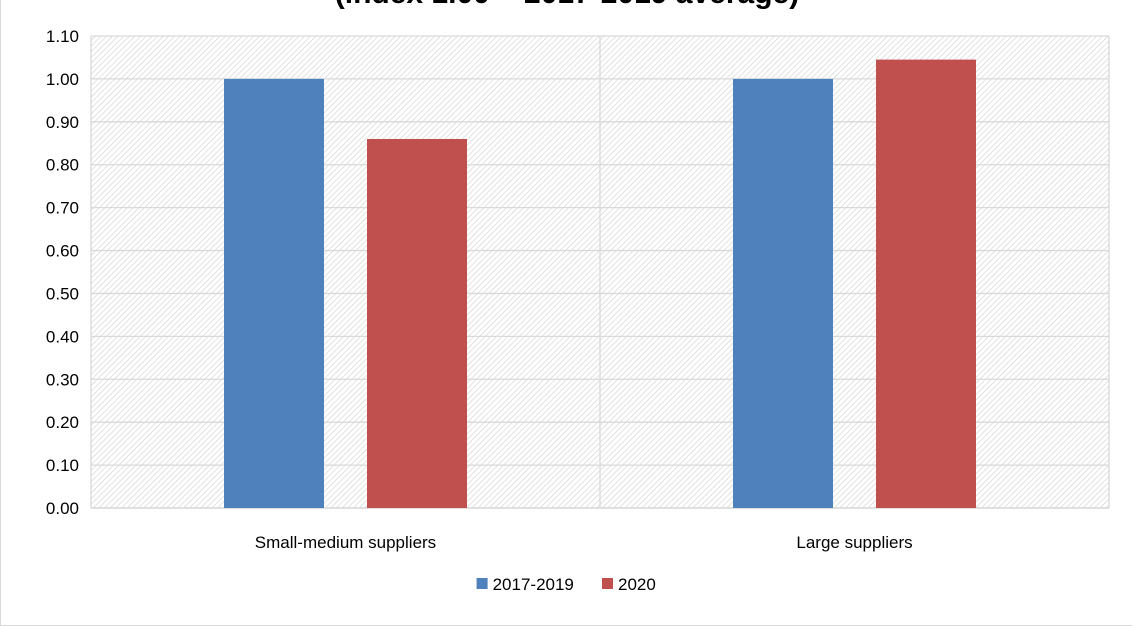 This screenshot has height=626, width=1132. I want to click on y-tick-label: 0.10, so click(62, 465).